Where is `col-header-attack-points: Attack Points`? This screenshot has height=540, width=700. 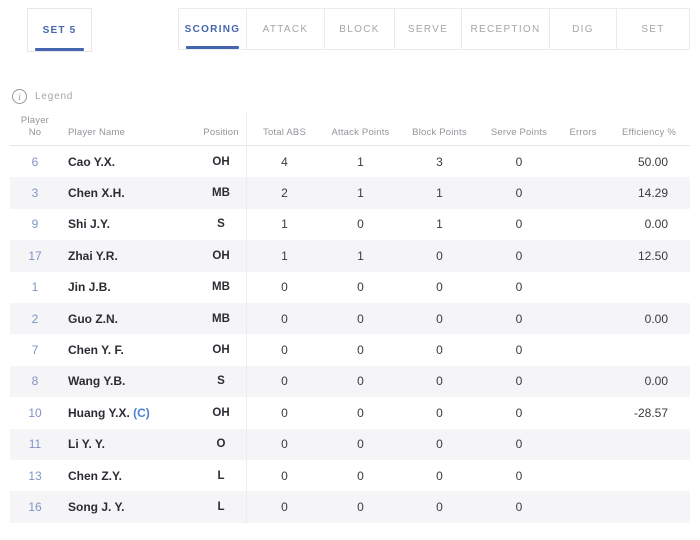
col-header-attack-points: Attack Points is located at coordinates (360, 133).